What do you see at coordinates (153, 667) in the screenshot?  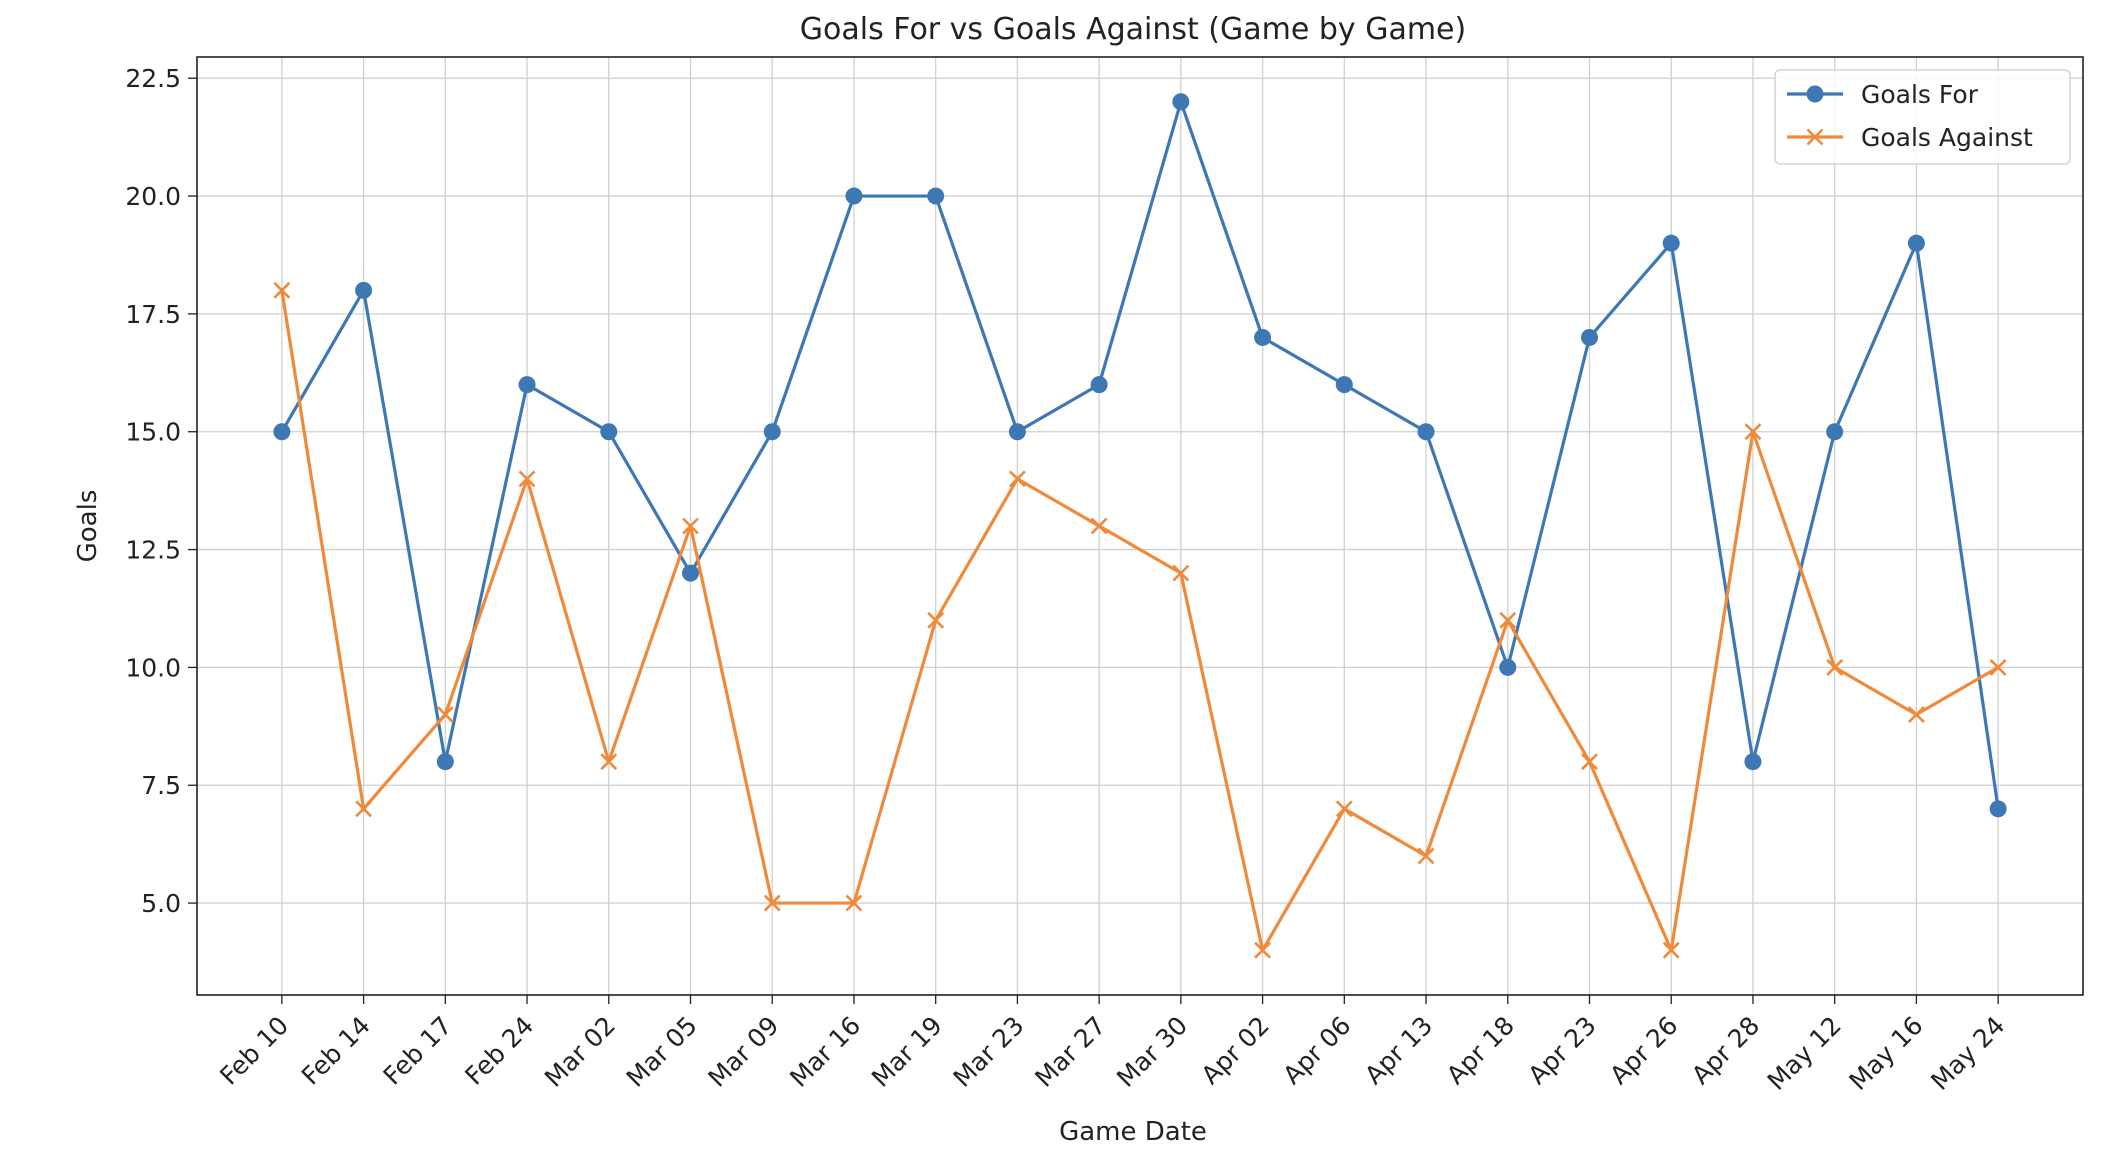 I see `y-tick-label: 10.0` at bounding box center [153, 667].